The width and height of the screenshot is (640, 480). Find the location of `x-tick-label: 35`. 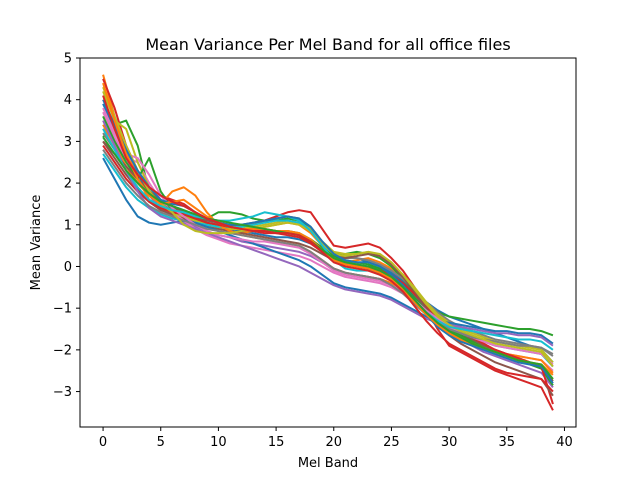

x-tick-label: 35 is located at coordinates (507, 442).